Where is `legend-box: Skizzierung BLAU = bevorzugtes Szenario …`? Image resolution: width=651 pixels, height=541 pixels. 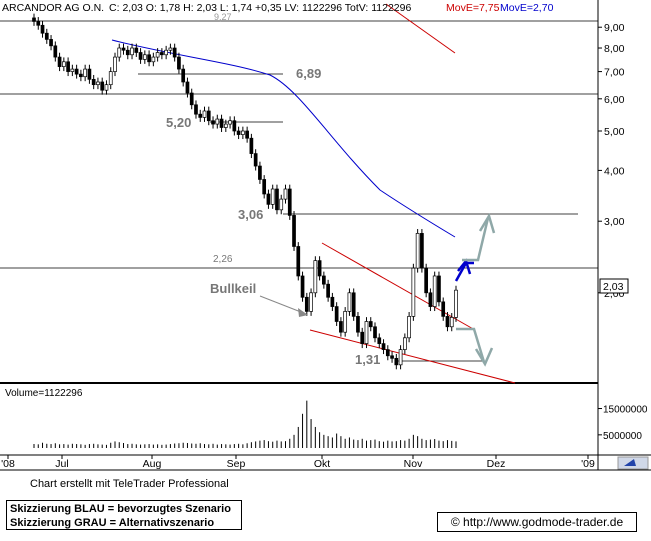 legend-box: Skizzierung BLAU = bevorzugtes Szenario … is located at coordinates (124, 515).